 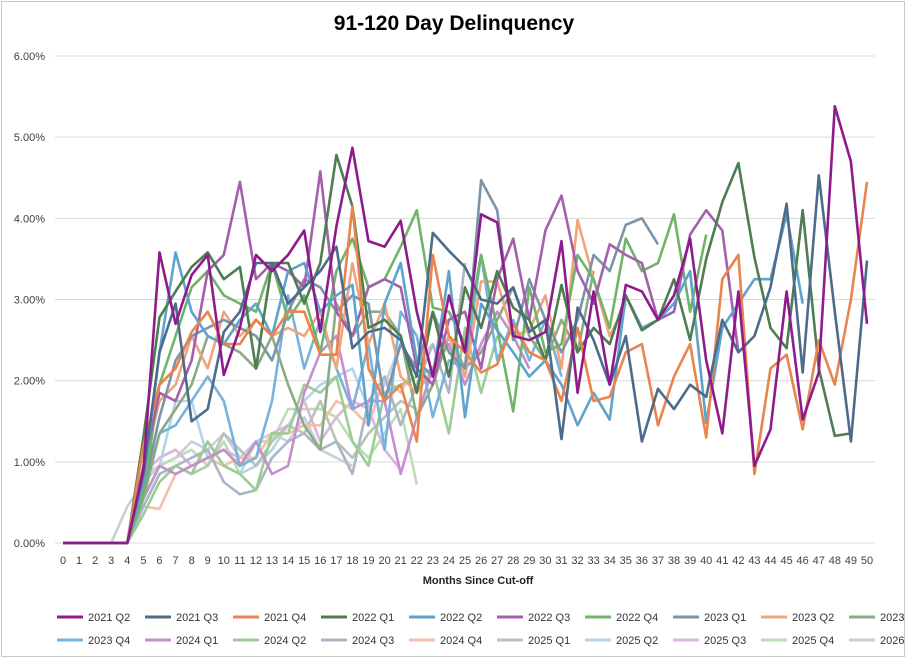 I want to click on x-tick-label: 50, so click(x=867, y=561).